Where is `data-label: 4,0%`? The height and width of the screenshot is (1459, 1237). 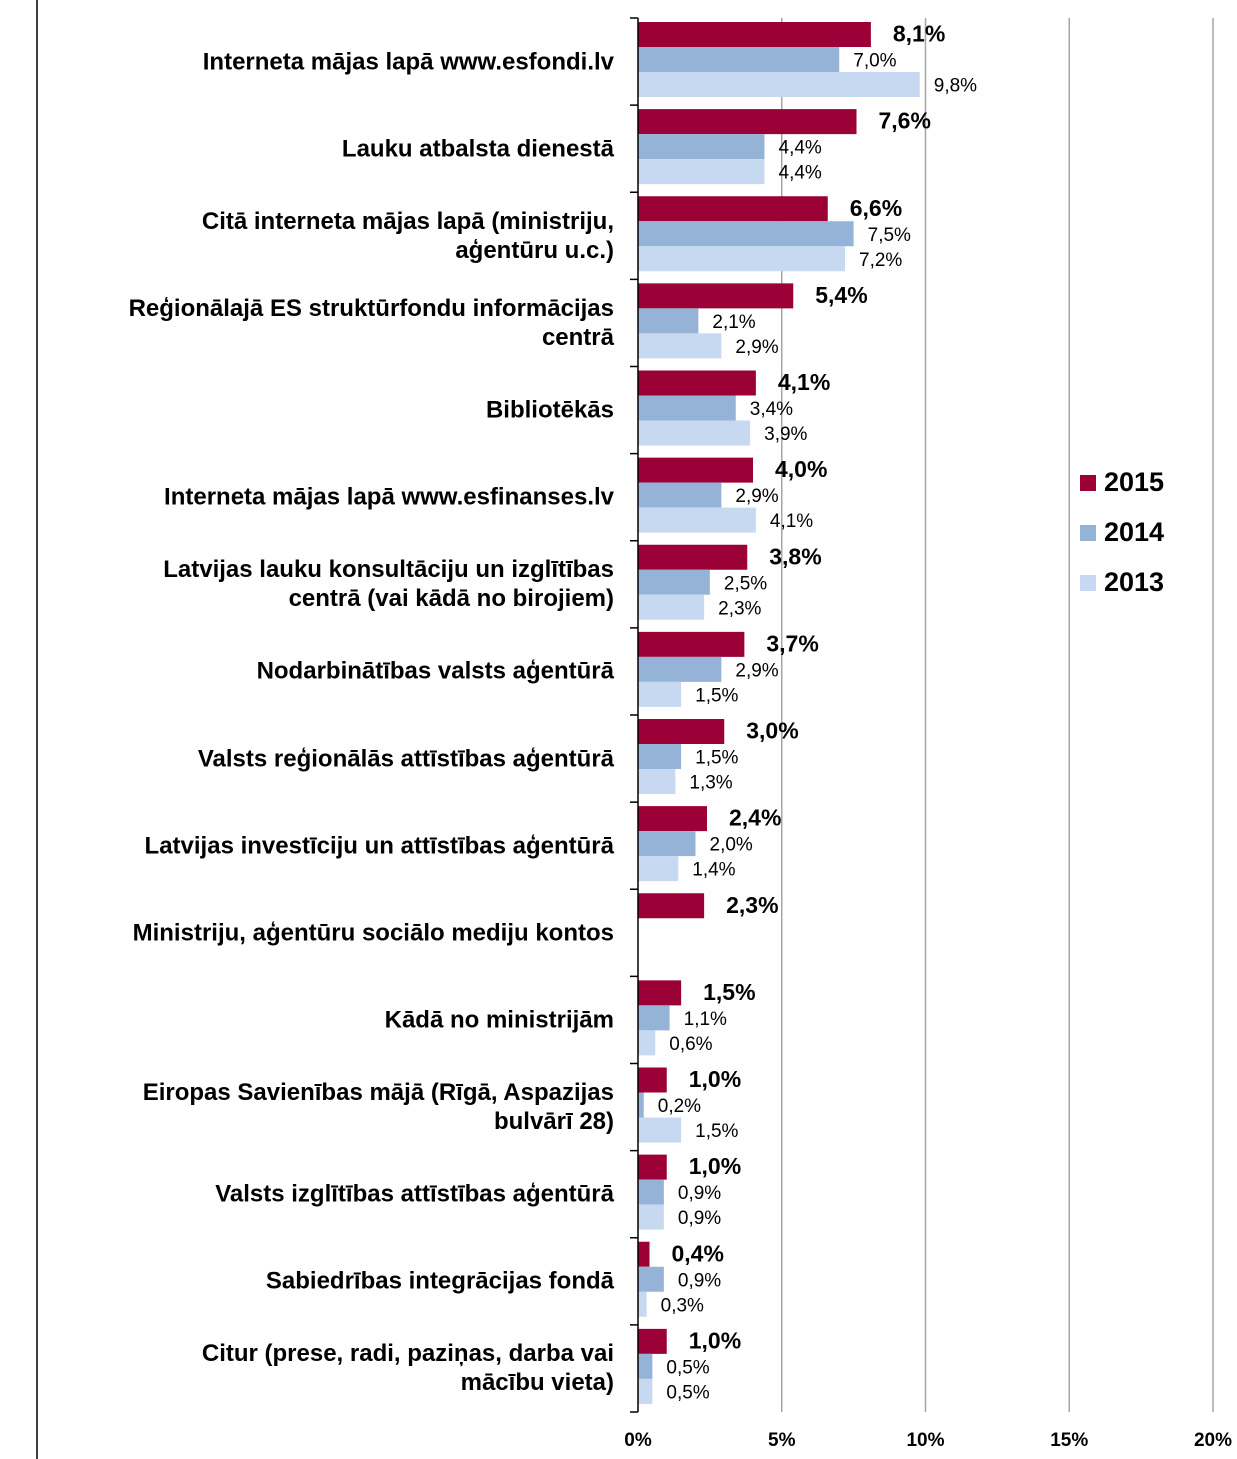 data-label: 4,0% is located at coordinates (801, 469).